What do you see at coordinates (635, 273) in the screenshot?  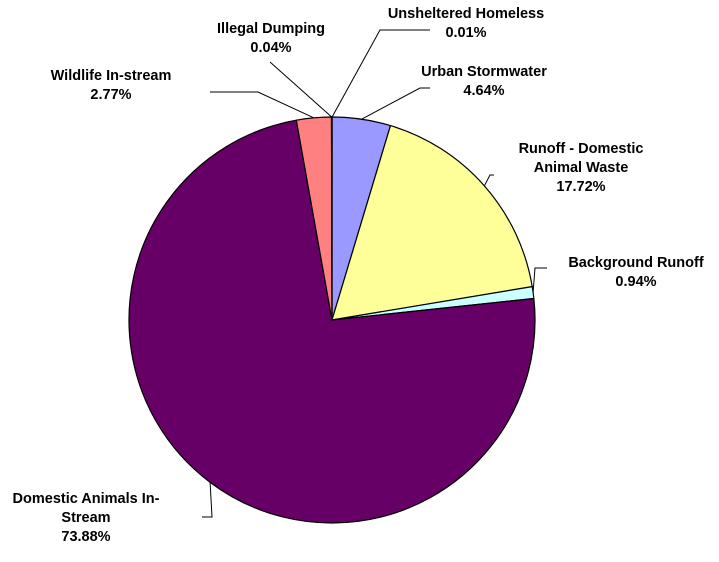 I see `slice-label-4: Background Runoff 0.94%` at bounding box center [635, 273].